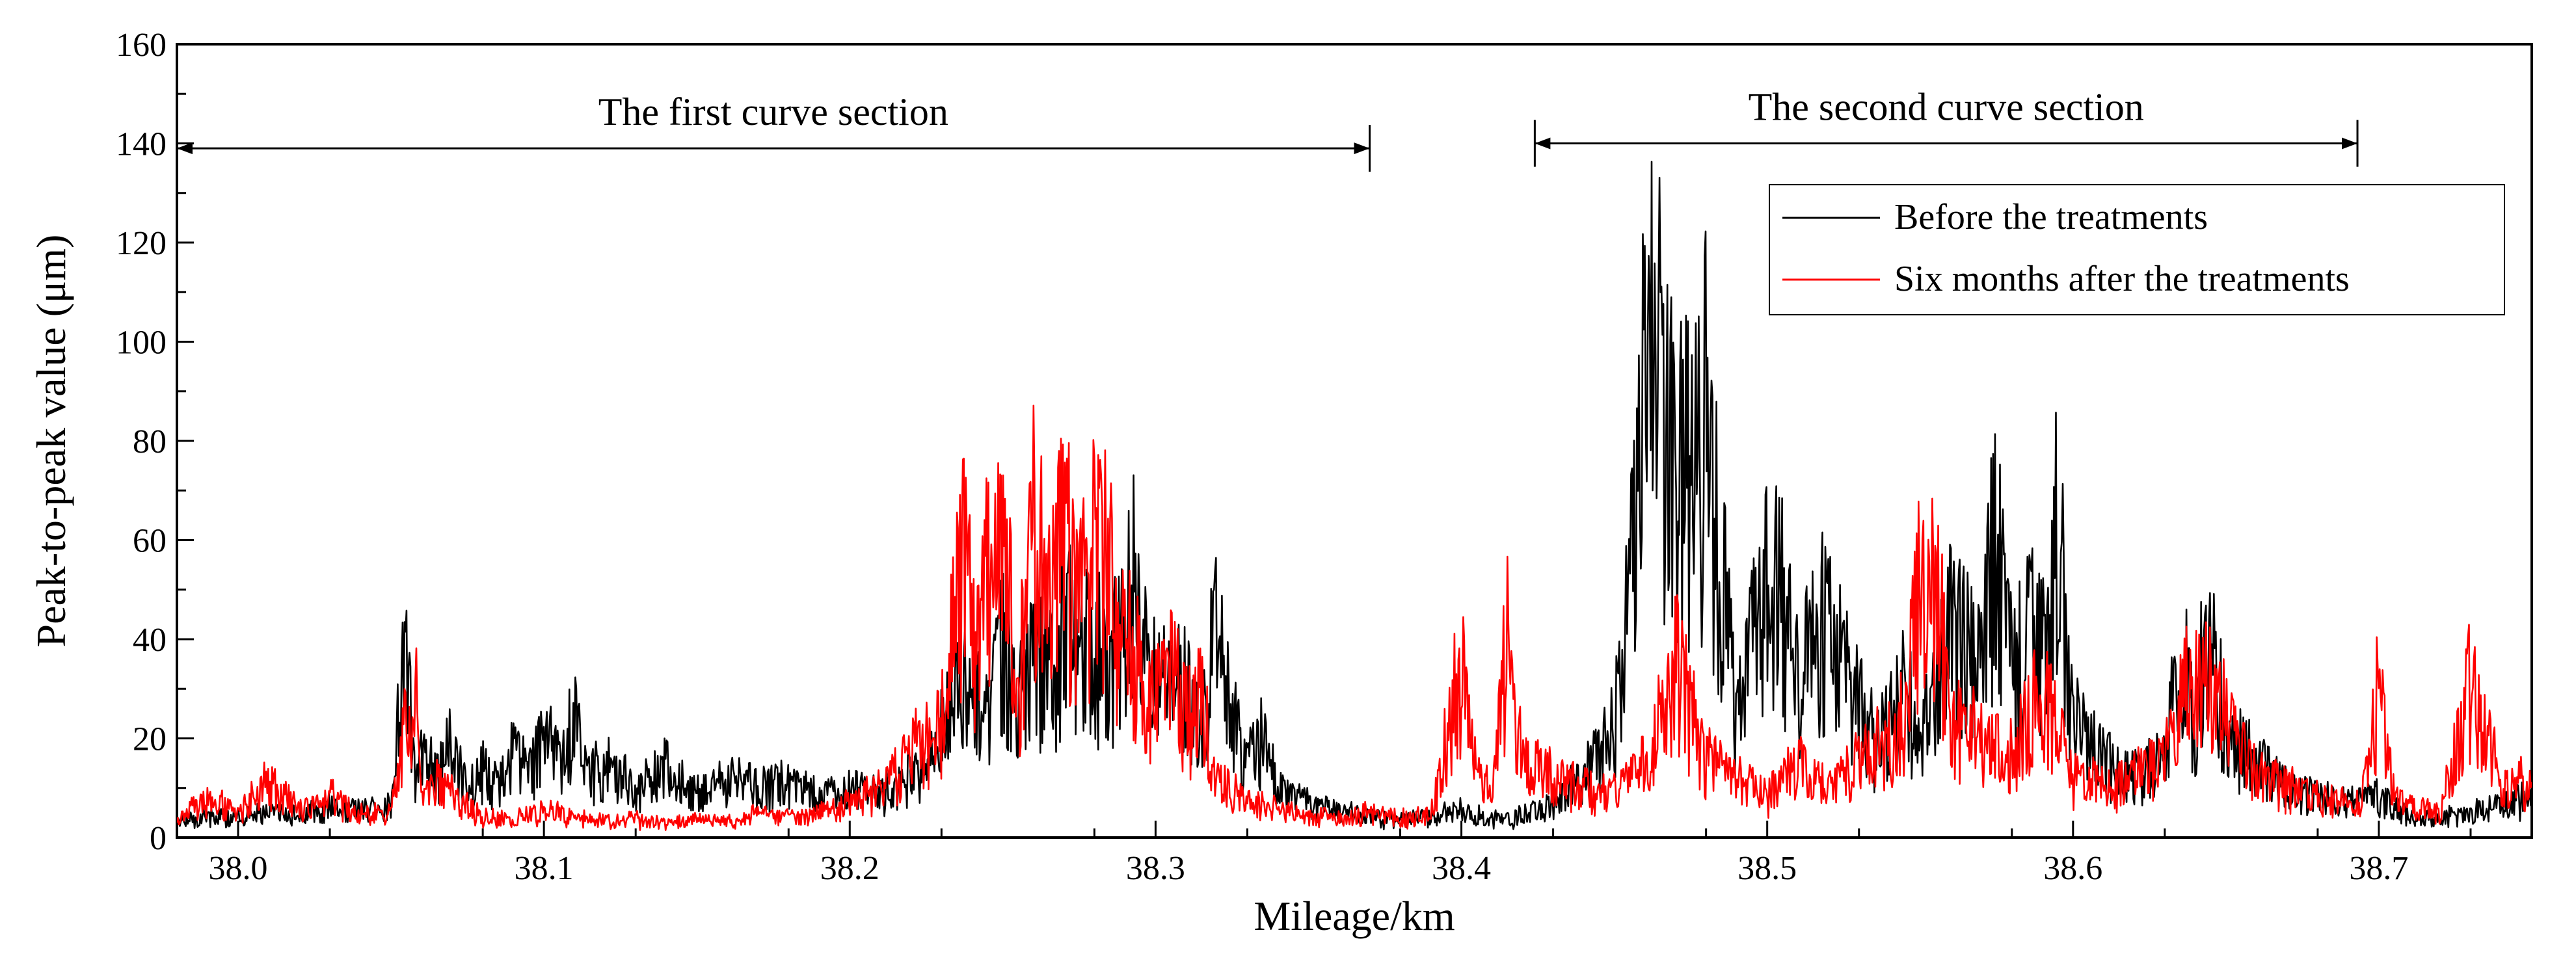  Describe the element at coordinates (150, 542) in the screenshot. I see `y-tick-label: 60` at that location.